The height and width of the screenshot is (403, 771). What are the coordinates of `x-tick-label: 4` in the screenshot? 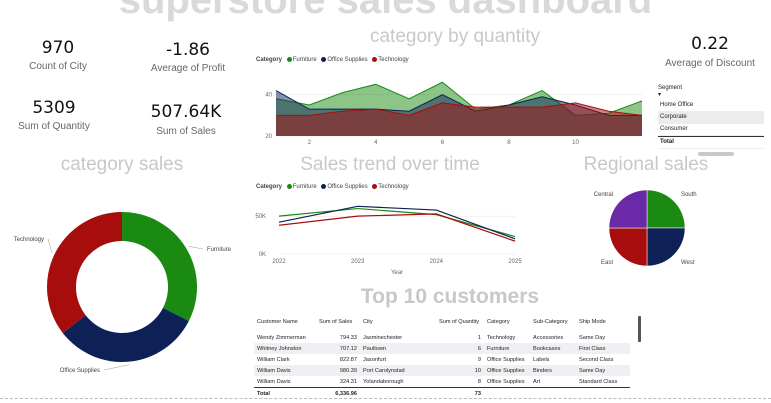 It's located at (376, 143).